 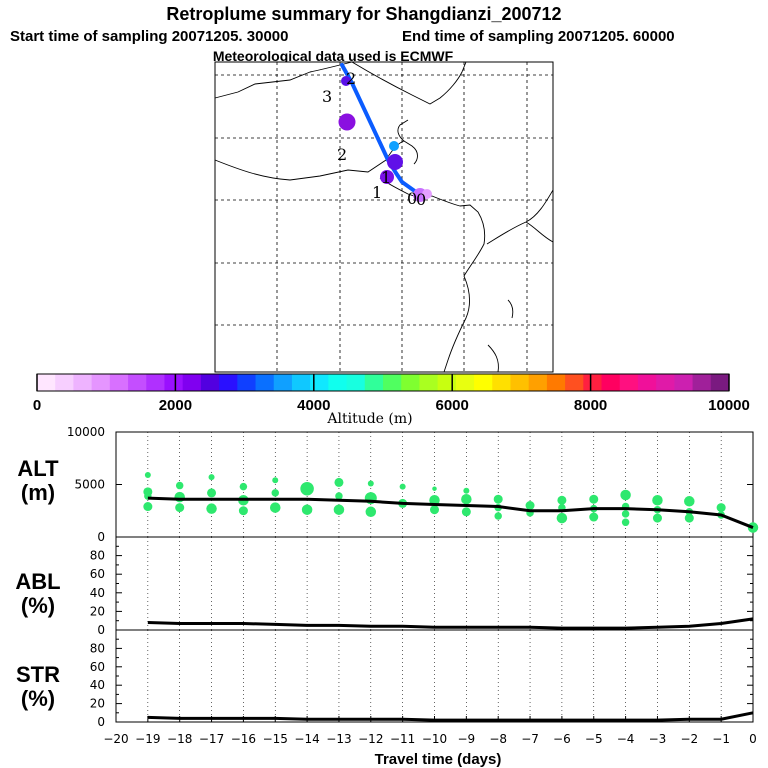 I want to click on altitude-colorbar, so click(x=383, y=382).